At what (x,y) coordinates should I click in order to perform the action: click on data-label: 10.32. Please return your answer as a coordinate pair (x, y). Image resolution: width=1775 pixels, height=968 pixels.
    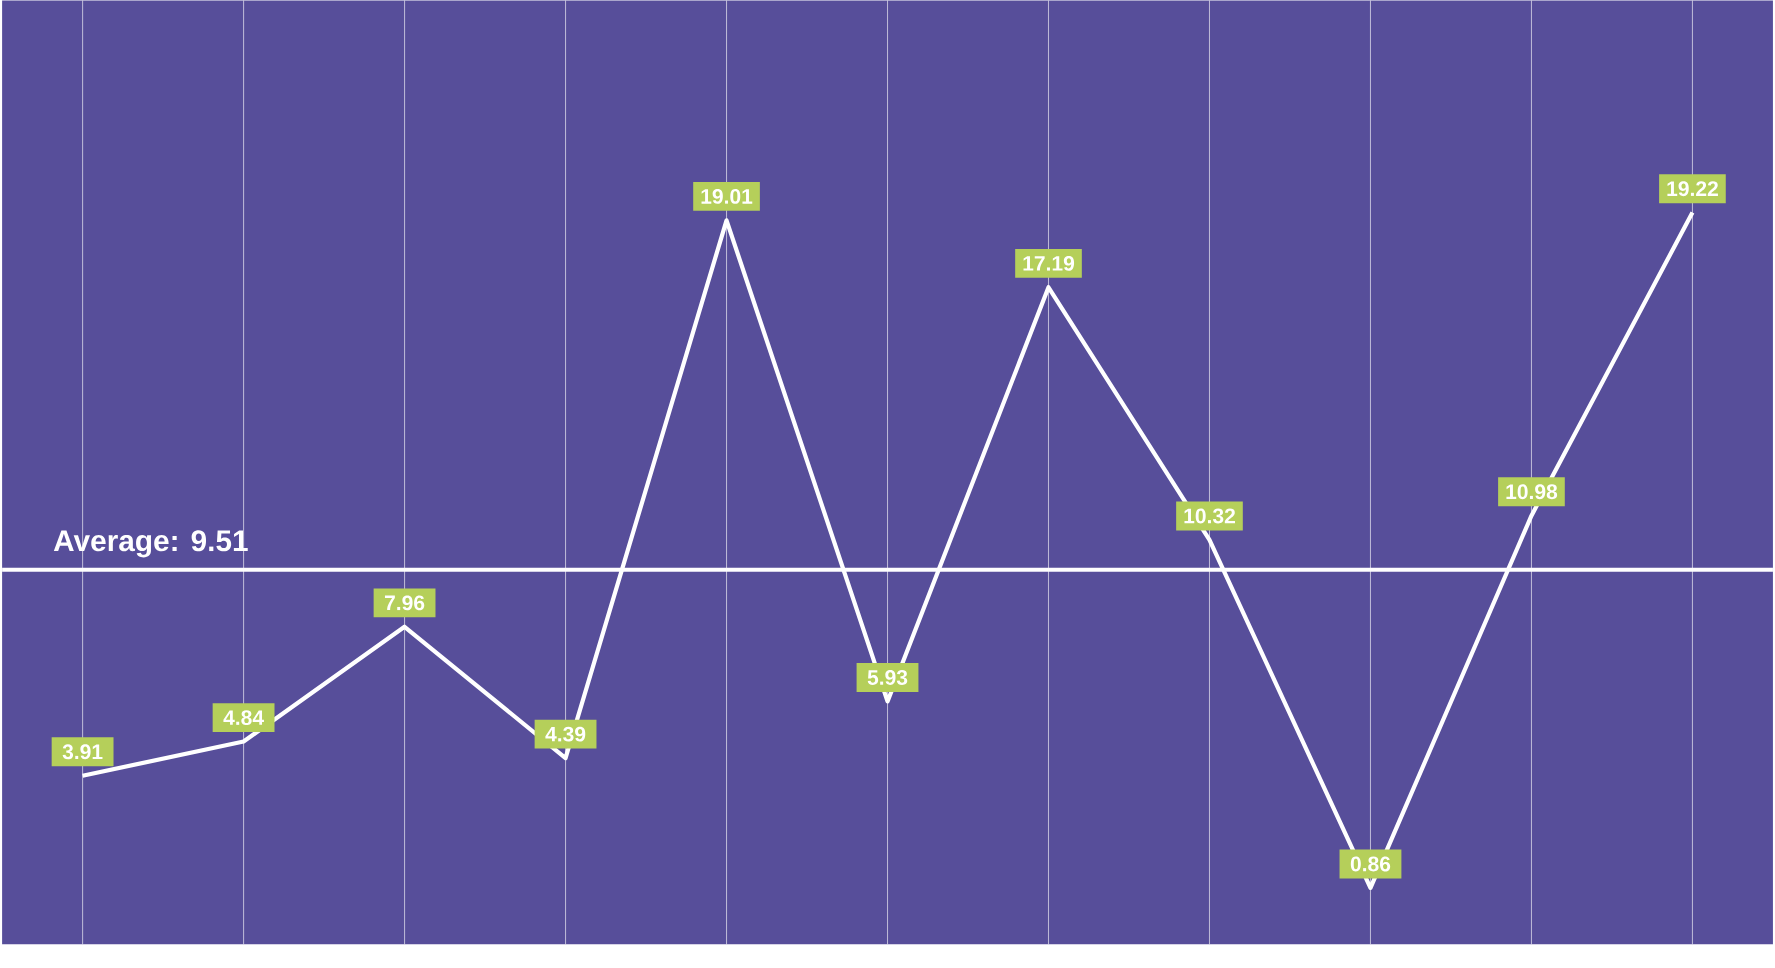
    Looking at the image, I should click on (1209, 516).